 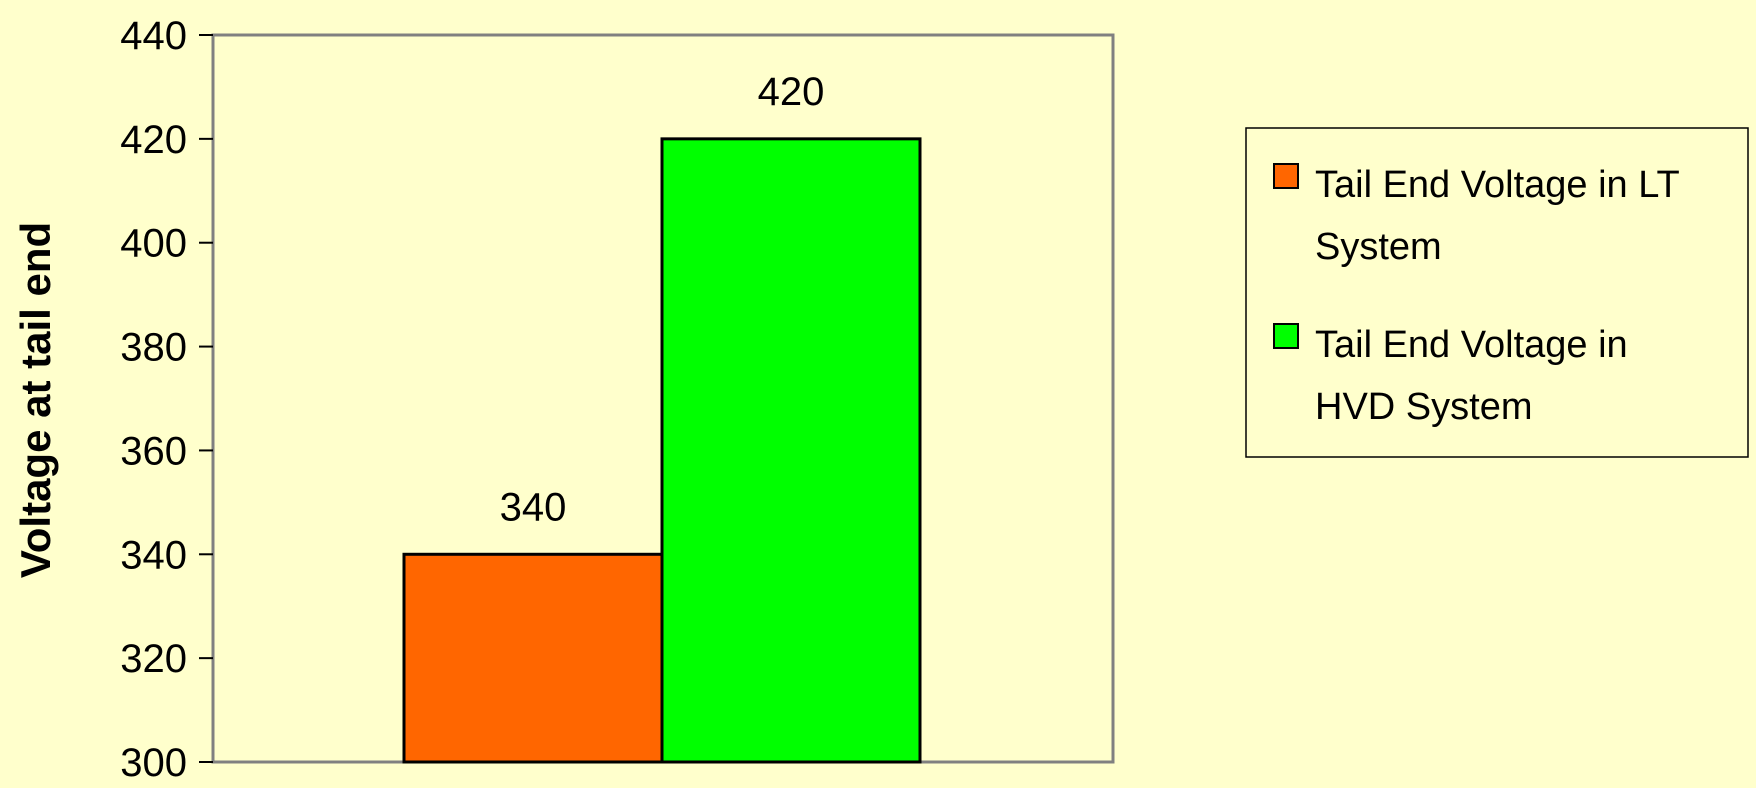 What do you see at coordinates (1497, 185) in the screenshot?
I see `legend-label-1: Tail End Voltage in LT` at bounding box center [1497, 185].